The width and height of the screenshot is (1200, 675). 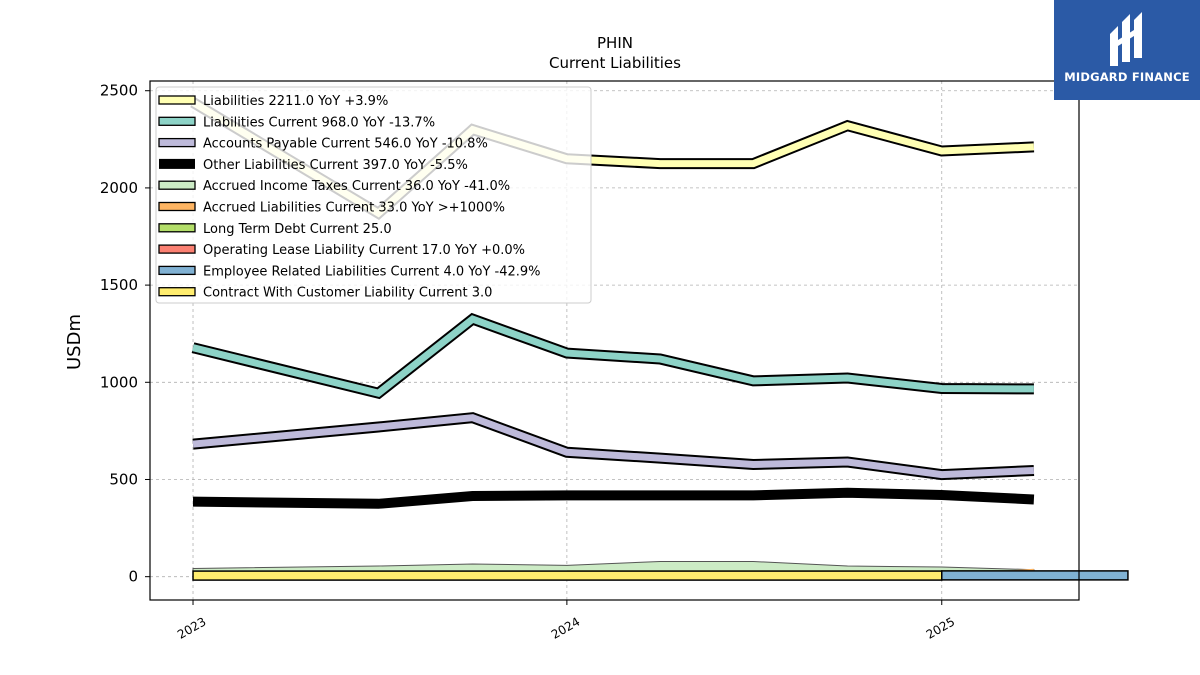 I want to click on legend-label: Liabilities 2211.0 YoY +3.9%, so click(x=295, y=101).